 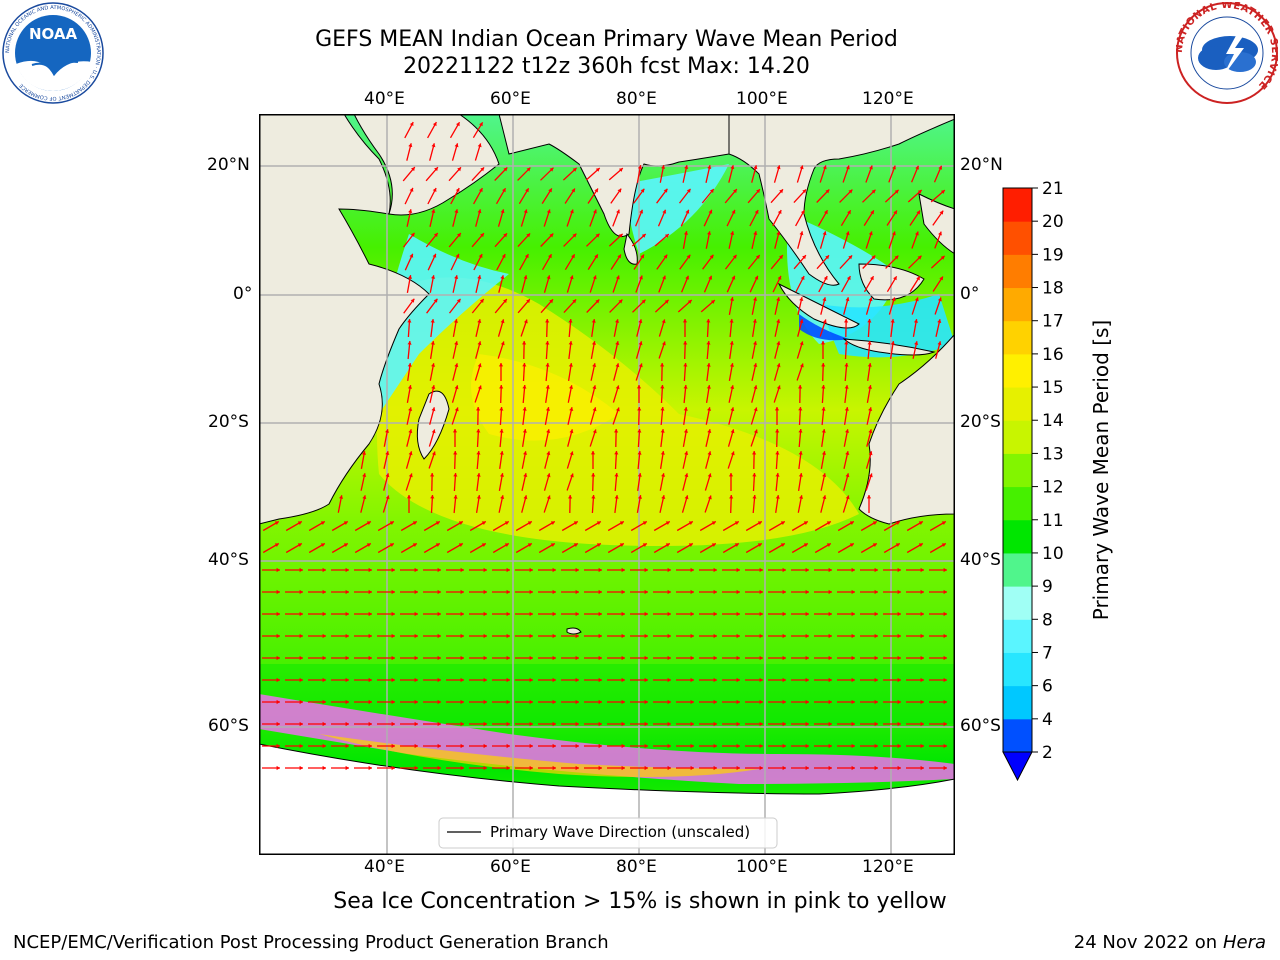 What do you see at coordinates (53, 34) in the screenshot?
I see `noaa-logo-text: NOAA` at bounding box center [53, 34].